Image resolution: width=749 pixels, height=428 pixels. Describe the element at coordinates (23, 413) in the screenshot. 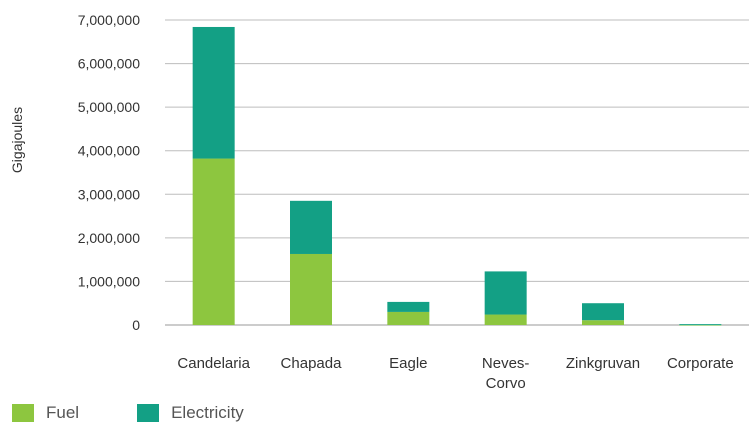

I see `legend-swatch-fuel` at that location.